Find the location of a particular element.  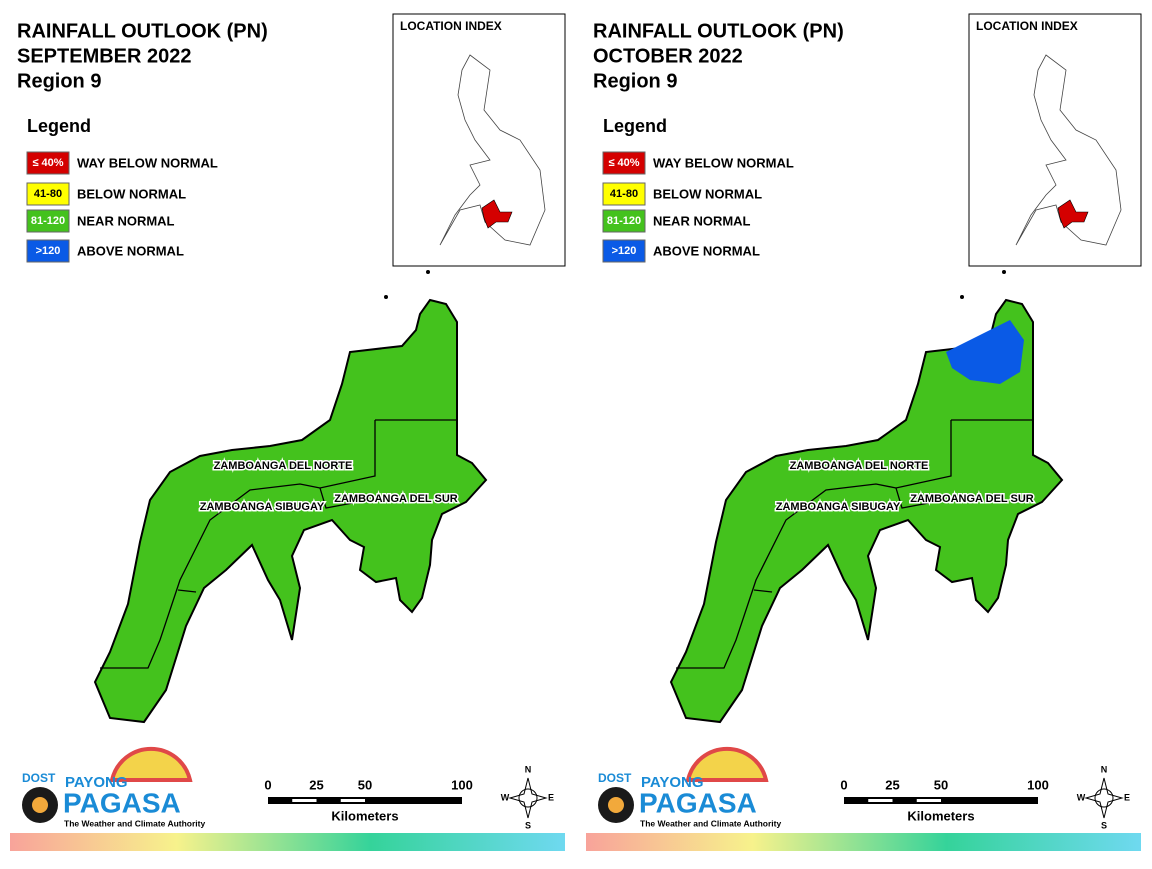

above-normal-area is located at coordinates (985, 352).